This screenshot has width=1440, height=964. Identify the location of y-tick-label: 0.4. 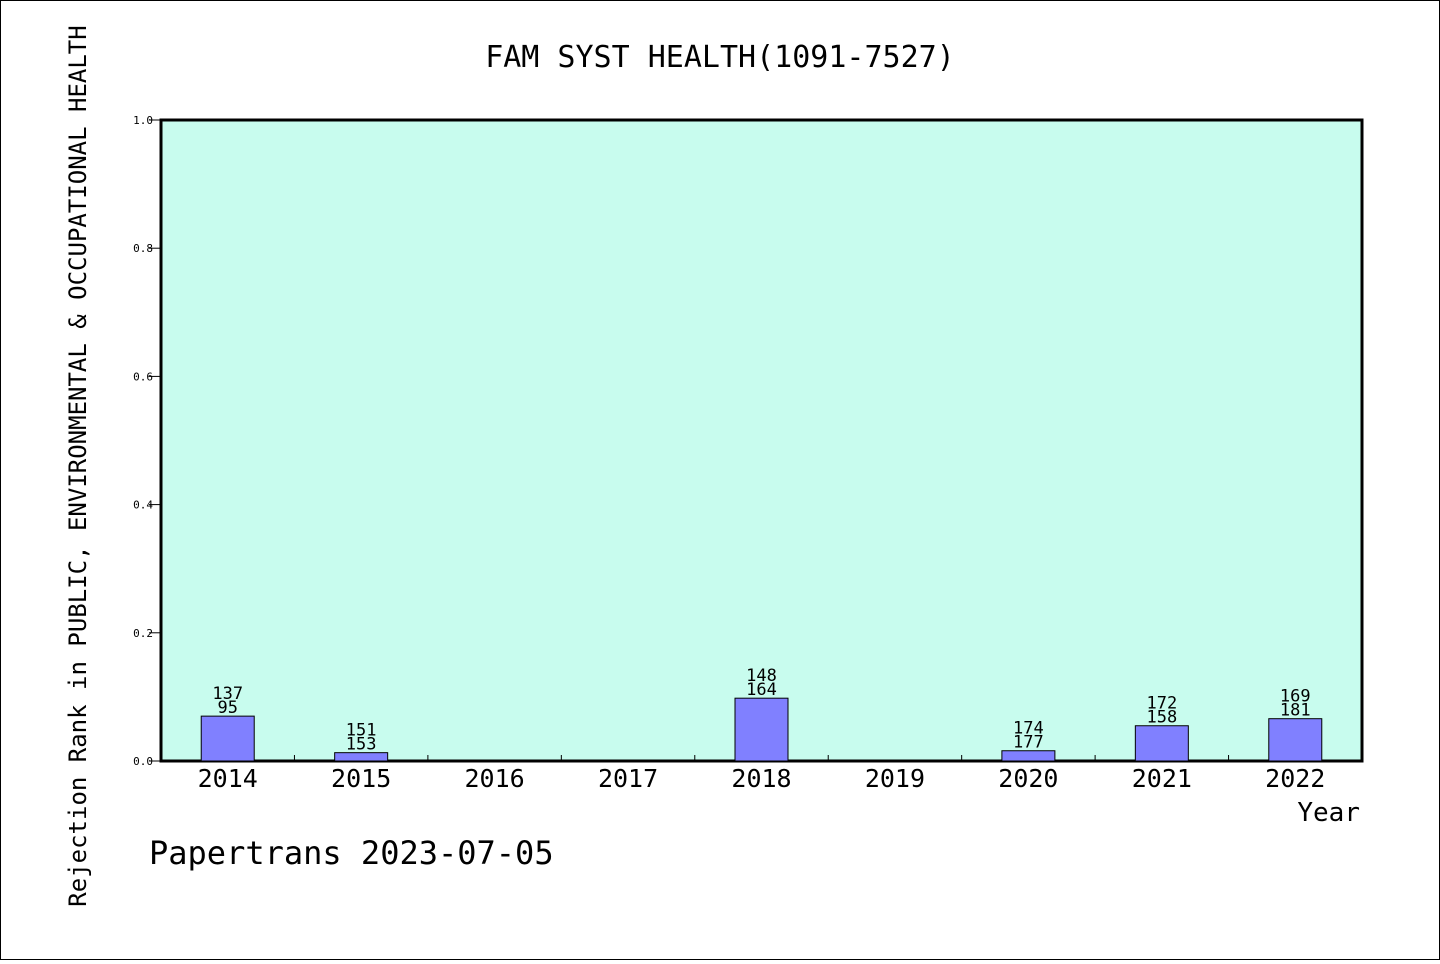
(143, 505).